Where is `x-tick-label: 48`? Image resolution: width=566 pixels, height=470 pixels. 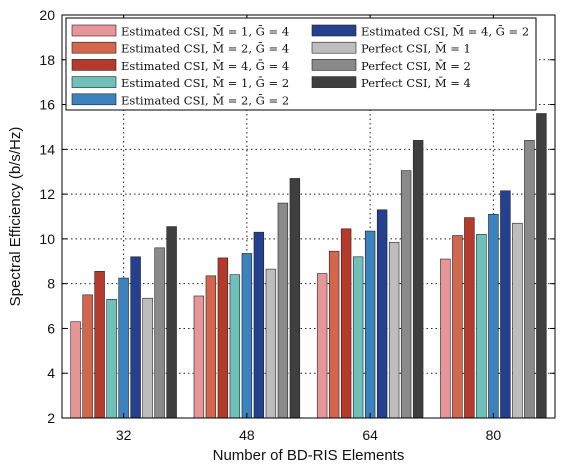
x-tick-label: 48 is located at coordinates (247, 435).